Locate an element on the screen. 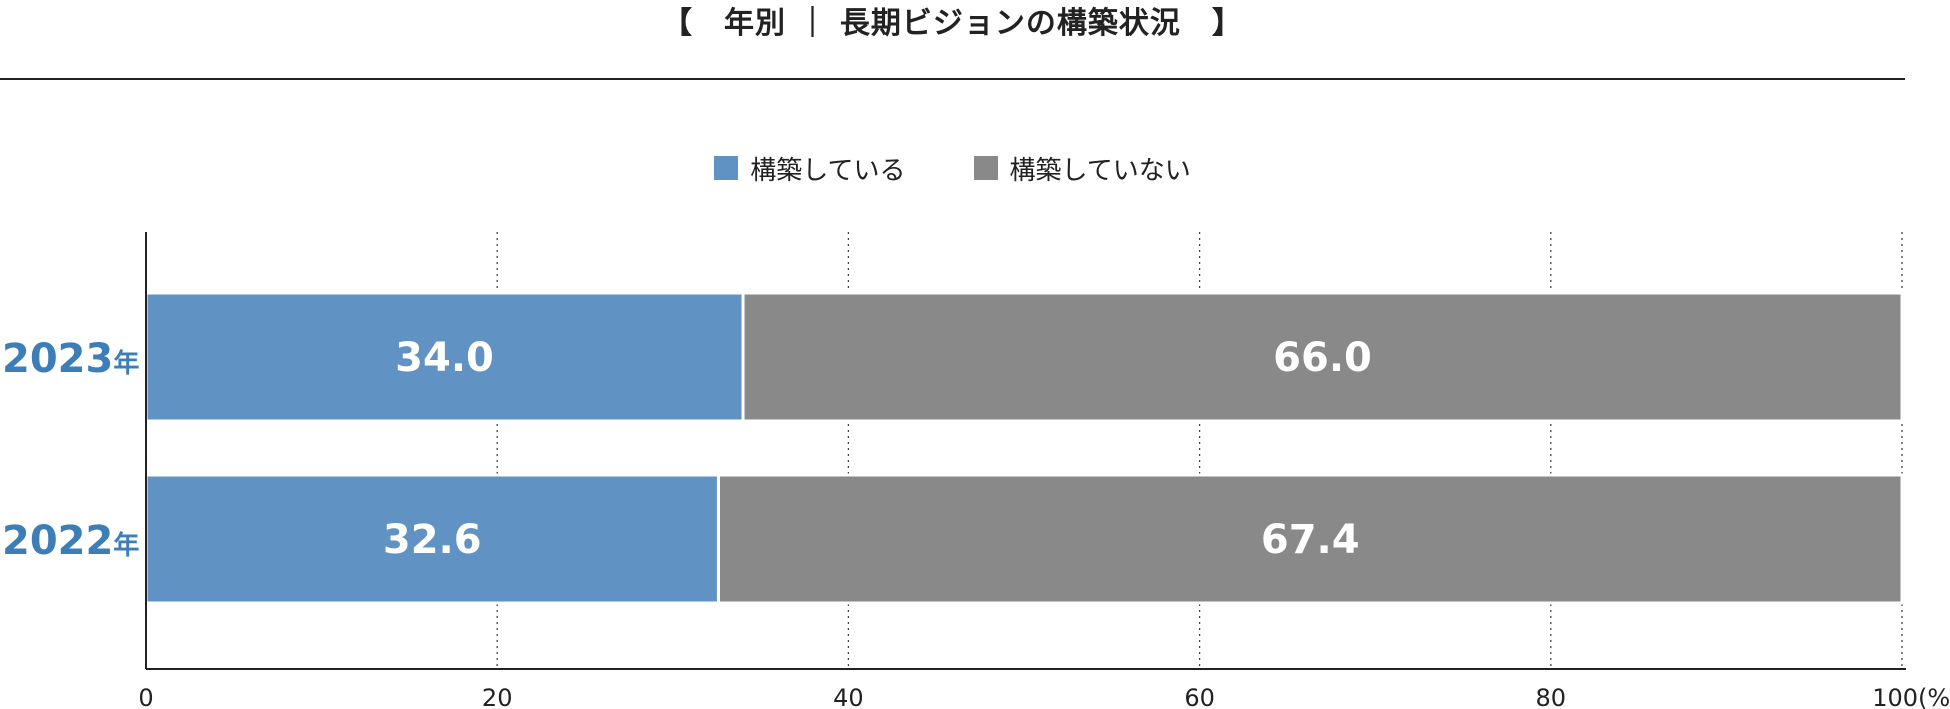 The height and width of the screenshot is (709, 1950). legend-label-not-built: 構築していない is located at coordinates (1100, 170).